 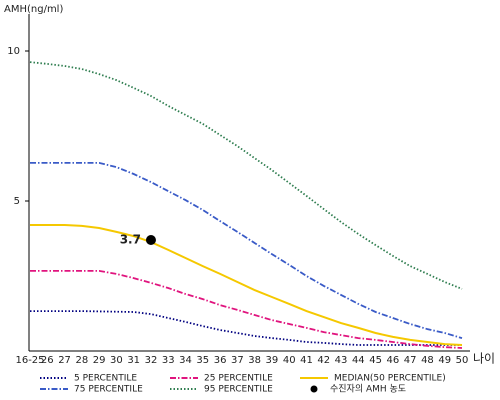 I want to click on x-axis-label: 나이, so click(x=484, y=359).